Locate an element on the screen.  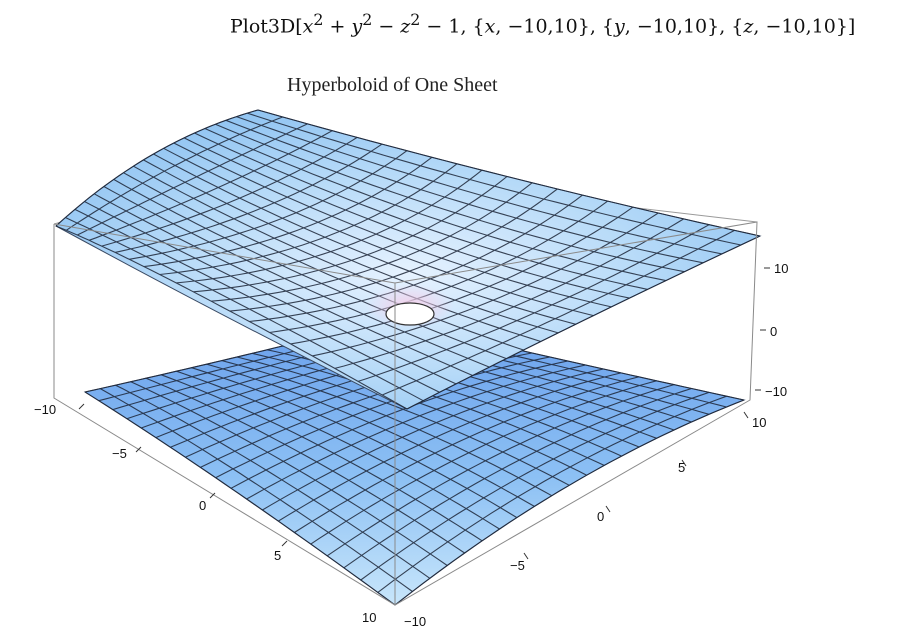
x-tick-label: 5 is located at coordinates (277, 555).